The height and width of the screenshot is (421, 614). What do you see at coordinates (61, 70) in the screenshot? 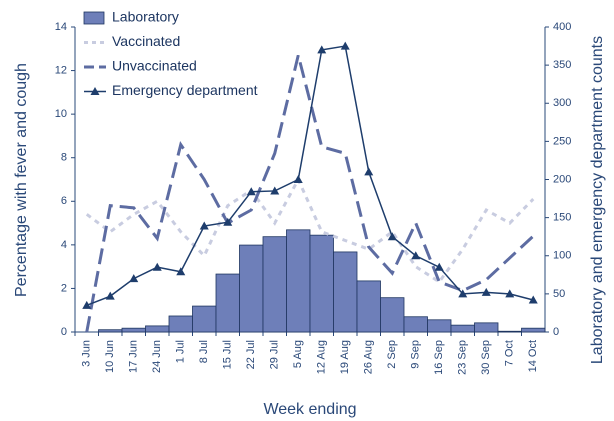
I see `y-tick-label: 12` at bounding box center [61, 70].